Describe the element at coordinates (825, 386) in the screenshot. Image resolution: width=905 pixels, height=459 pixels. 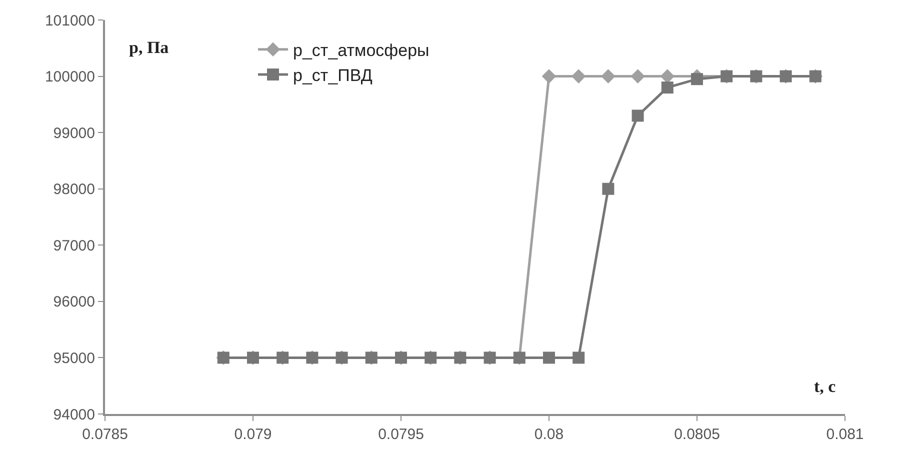
I see `x-axis-title: t, c` at that location.